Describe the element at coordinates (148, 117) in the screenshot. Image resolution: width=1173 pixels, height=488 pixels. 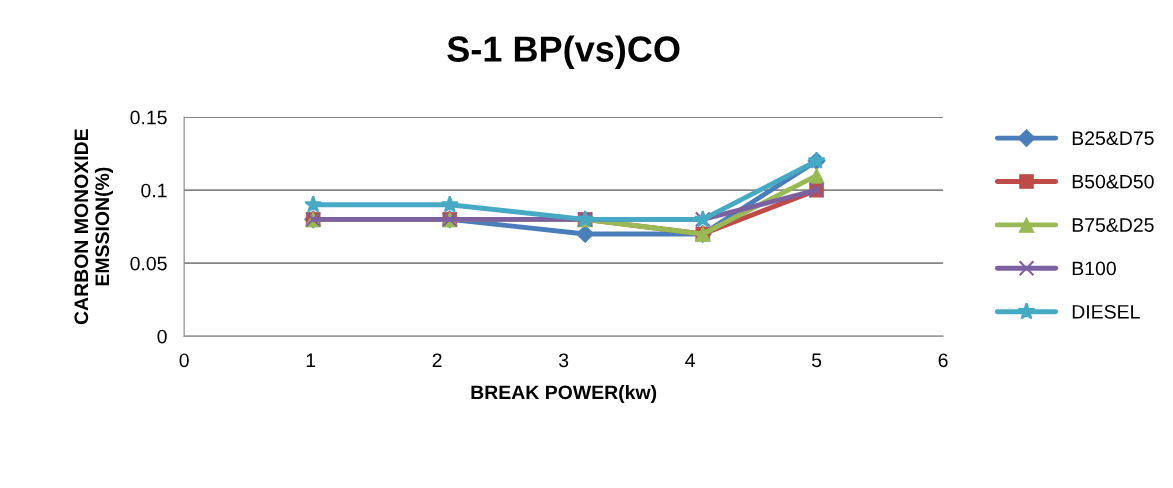
I see `y-tick-label: 0.15` at that location.